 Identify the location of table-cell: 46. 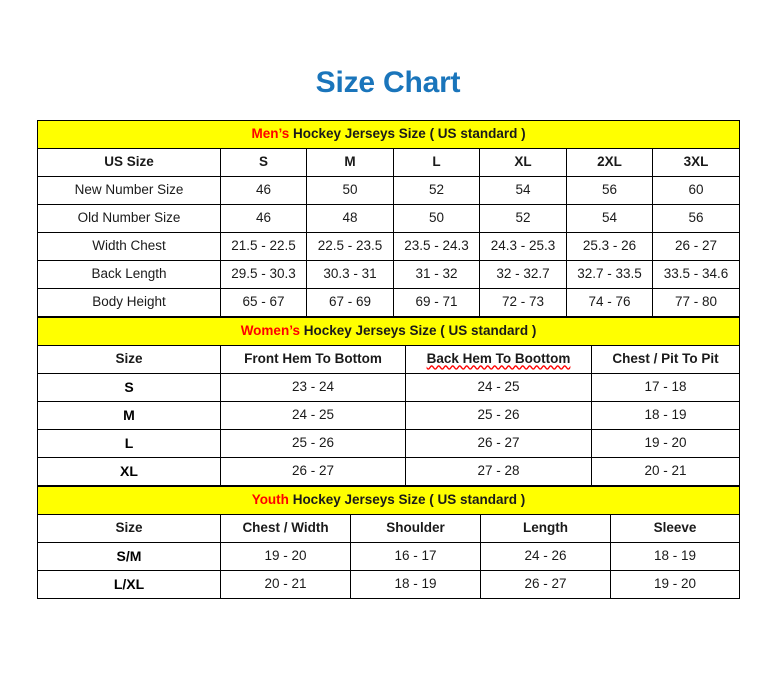
(263, 190).